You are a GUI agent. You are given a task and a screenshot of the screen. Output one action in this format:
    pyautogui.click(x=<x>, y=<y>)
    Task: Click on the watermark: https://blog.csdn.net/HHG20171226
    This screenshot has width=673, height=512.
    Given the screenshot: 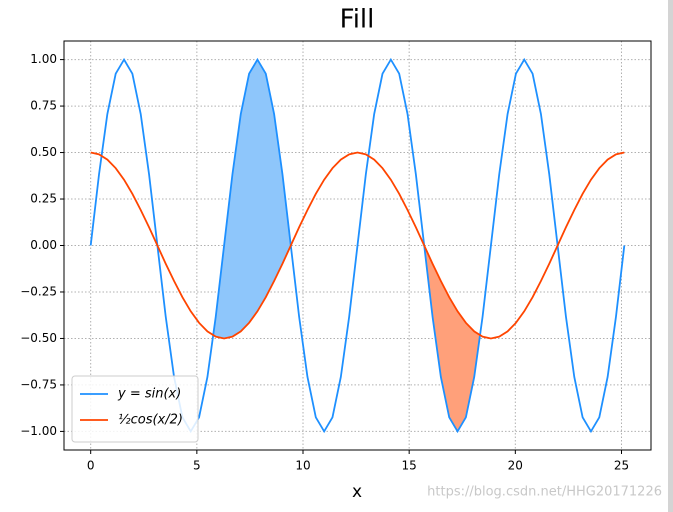 What is the action you would take?
    pyautogui.click(x=544, y=492)
    